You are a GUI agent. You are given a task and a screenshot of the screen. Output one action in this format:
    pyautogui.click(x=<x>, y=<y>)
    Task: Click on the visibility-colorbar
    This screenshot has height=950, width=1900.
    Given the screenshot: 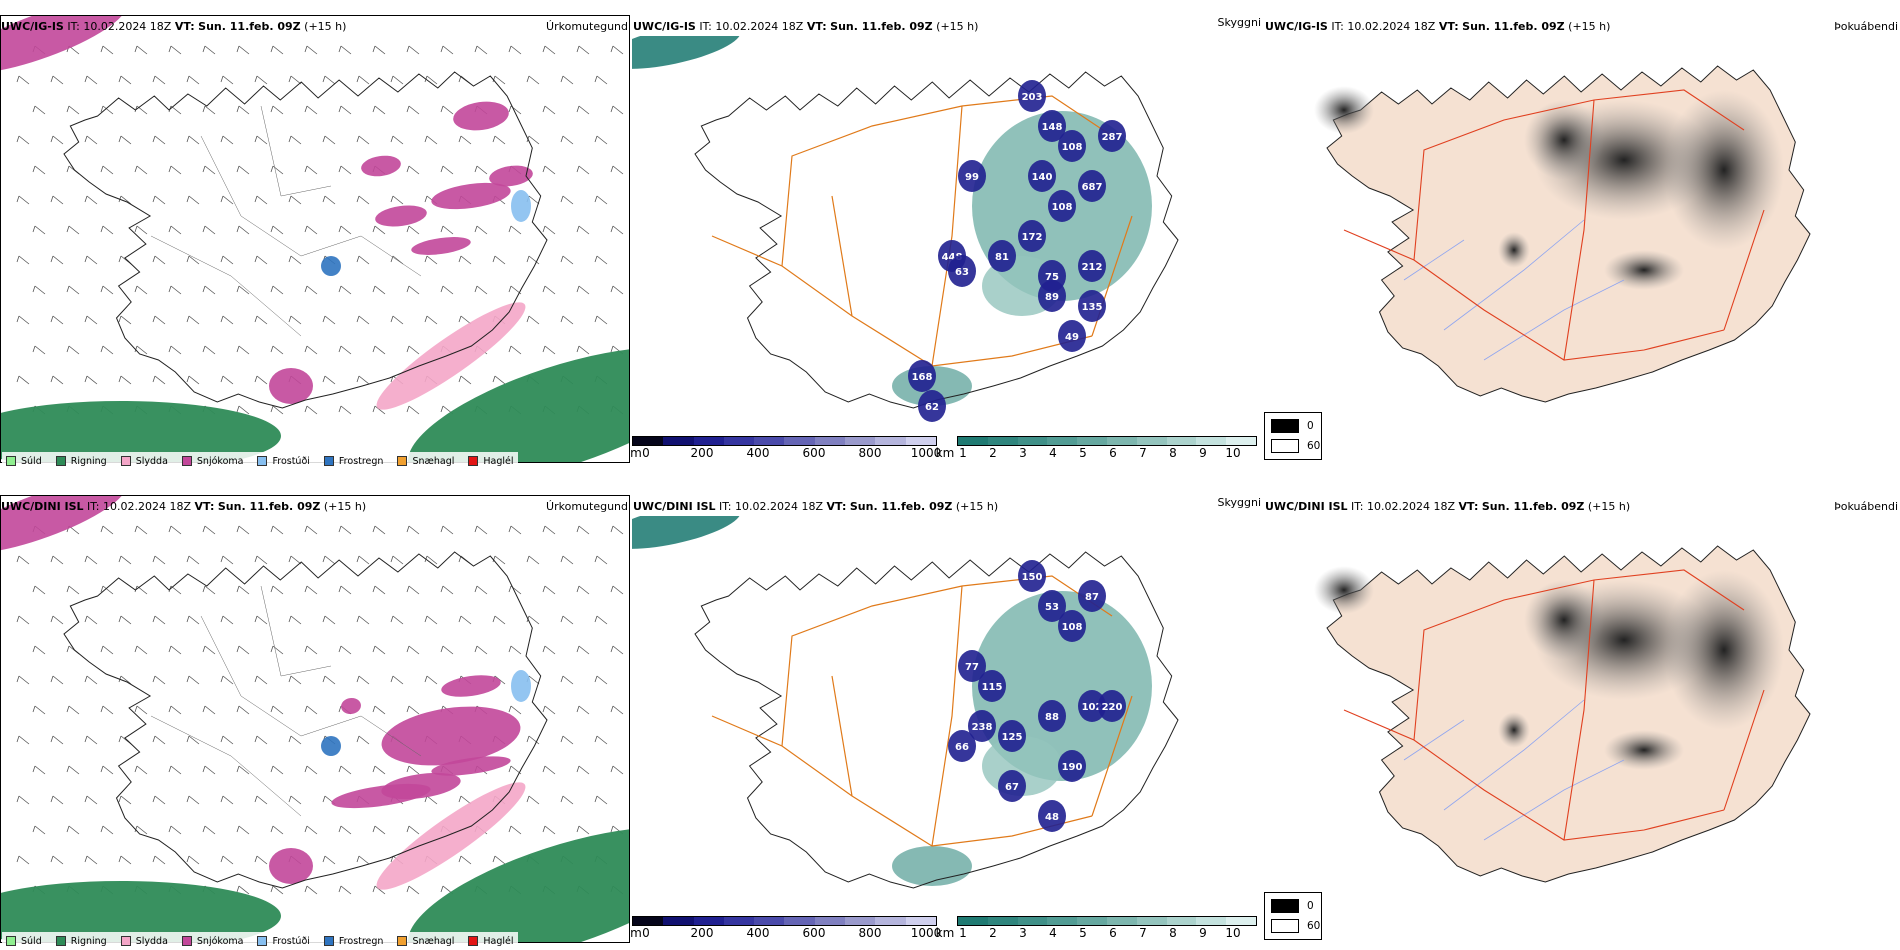 What is the action you would take?
    pyautogui.click(x=1107, y=921)
    